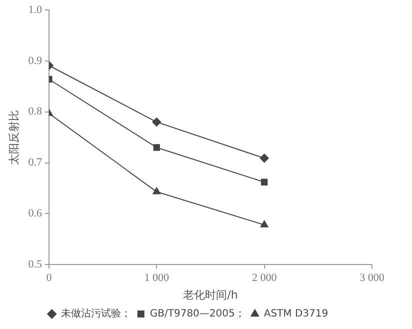 The width and height of the screenshot is (412, 329). I want to click on x-tick-label: 0, so click(49, 278).